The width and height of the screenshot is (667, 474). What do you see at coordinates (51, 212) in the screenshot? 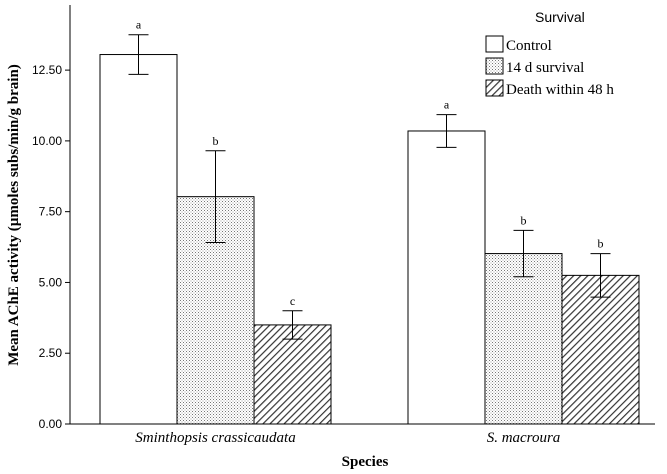
I see `y-tick-label: 7.50` at bounding box center [51, 212].